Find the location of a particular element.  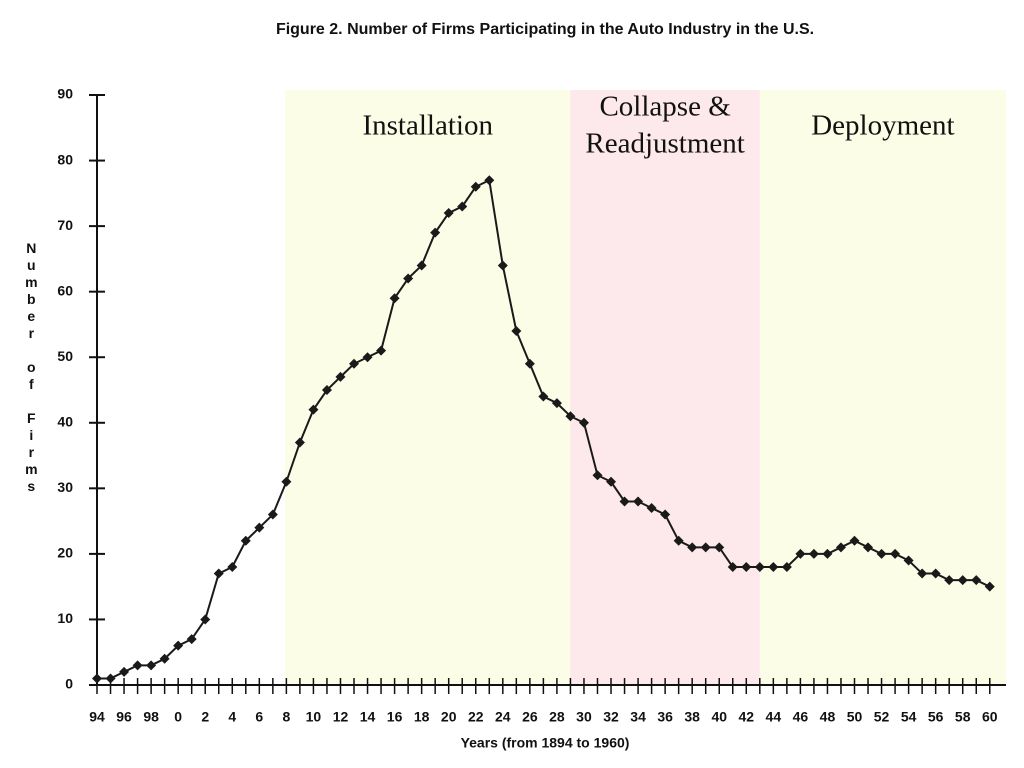

x-tick-label: 8 is located at coordinates (286, 717).